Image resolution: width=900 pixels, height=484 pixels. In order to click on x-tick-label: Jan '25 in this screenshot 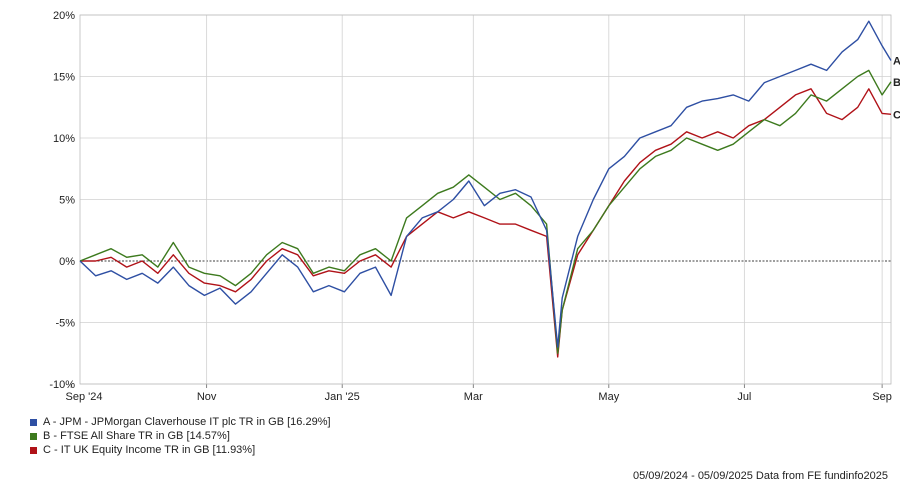, I will do `click(342, 397)`.